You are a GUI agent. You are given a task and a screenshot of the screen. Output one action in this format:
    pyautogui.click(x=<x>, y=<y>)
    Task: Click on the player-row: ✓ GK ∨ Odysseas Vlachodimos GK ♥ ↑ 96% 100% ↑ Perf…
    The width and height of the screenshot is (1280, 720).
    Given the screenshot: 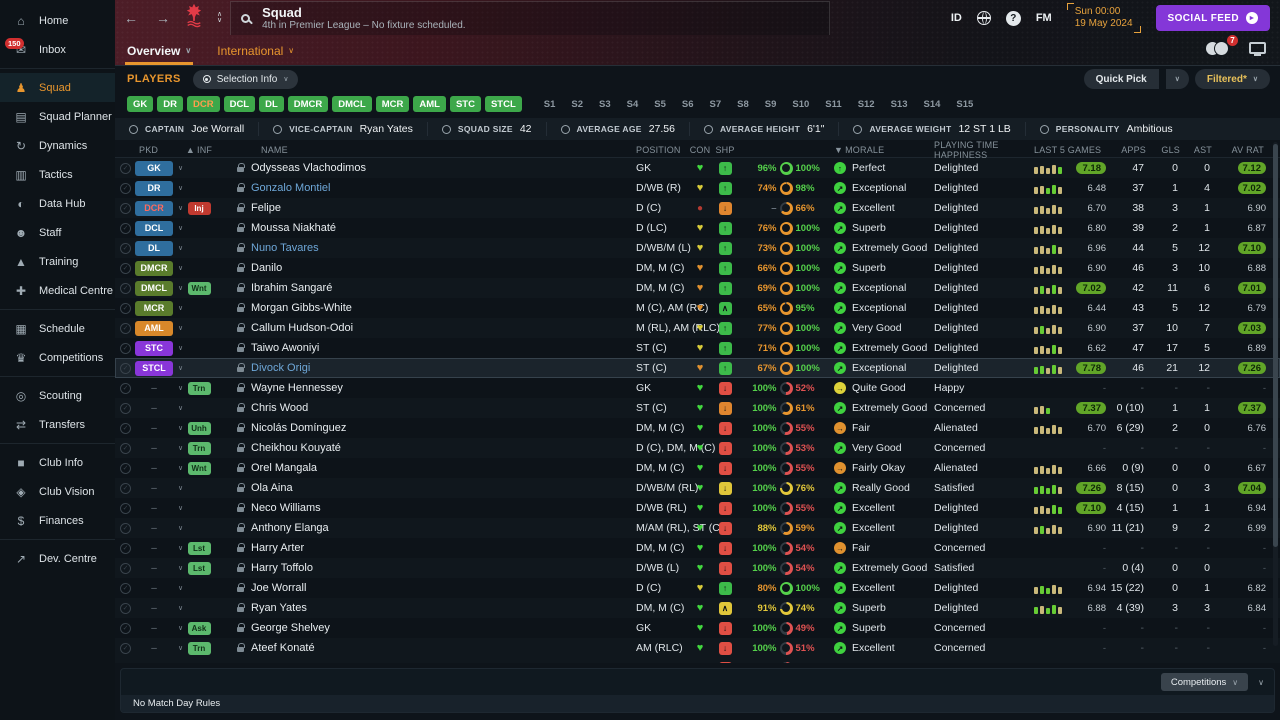 What is the action you would take?
    pyautogui.click(x=697, y=168)
    